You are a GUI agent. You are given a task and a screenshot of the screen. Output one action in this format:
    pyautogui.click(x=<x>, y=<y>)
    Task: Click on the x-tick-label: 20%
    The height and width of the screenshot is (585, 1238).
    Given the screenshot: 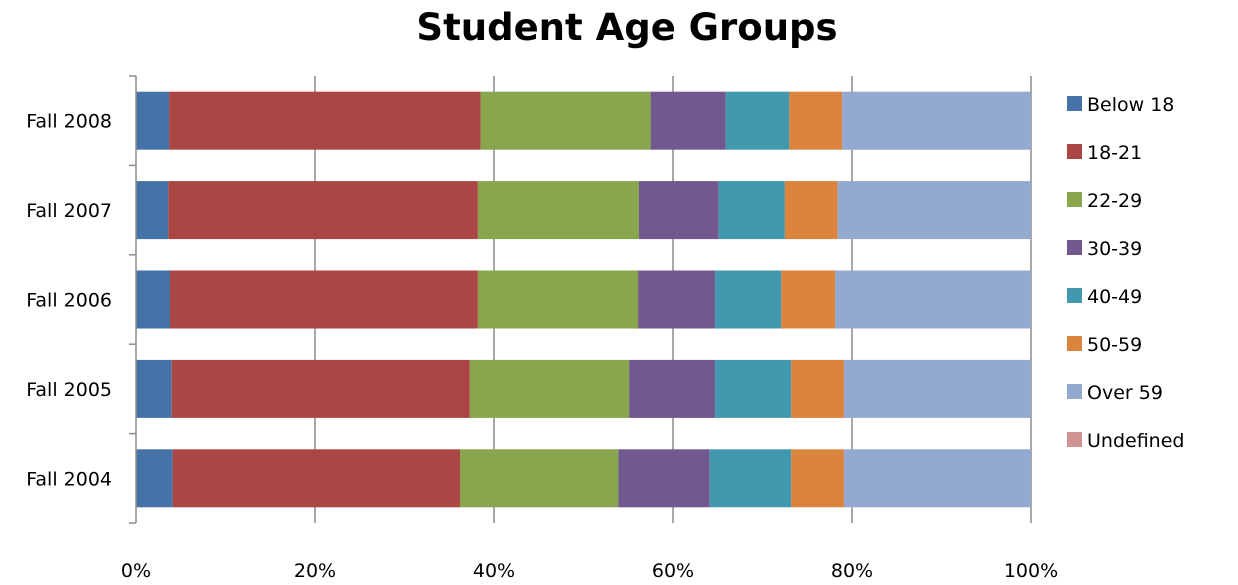 What is the action you would take?
    pyautogui.click(x=315, y=571)
    